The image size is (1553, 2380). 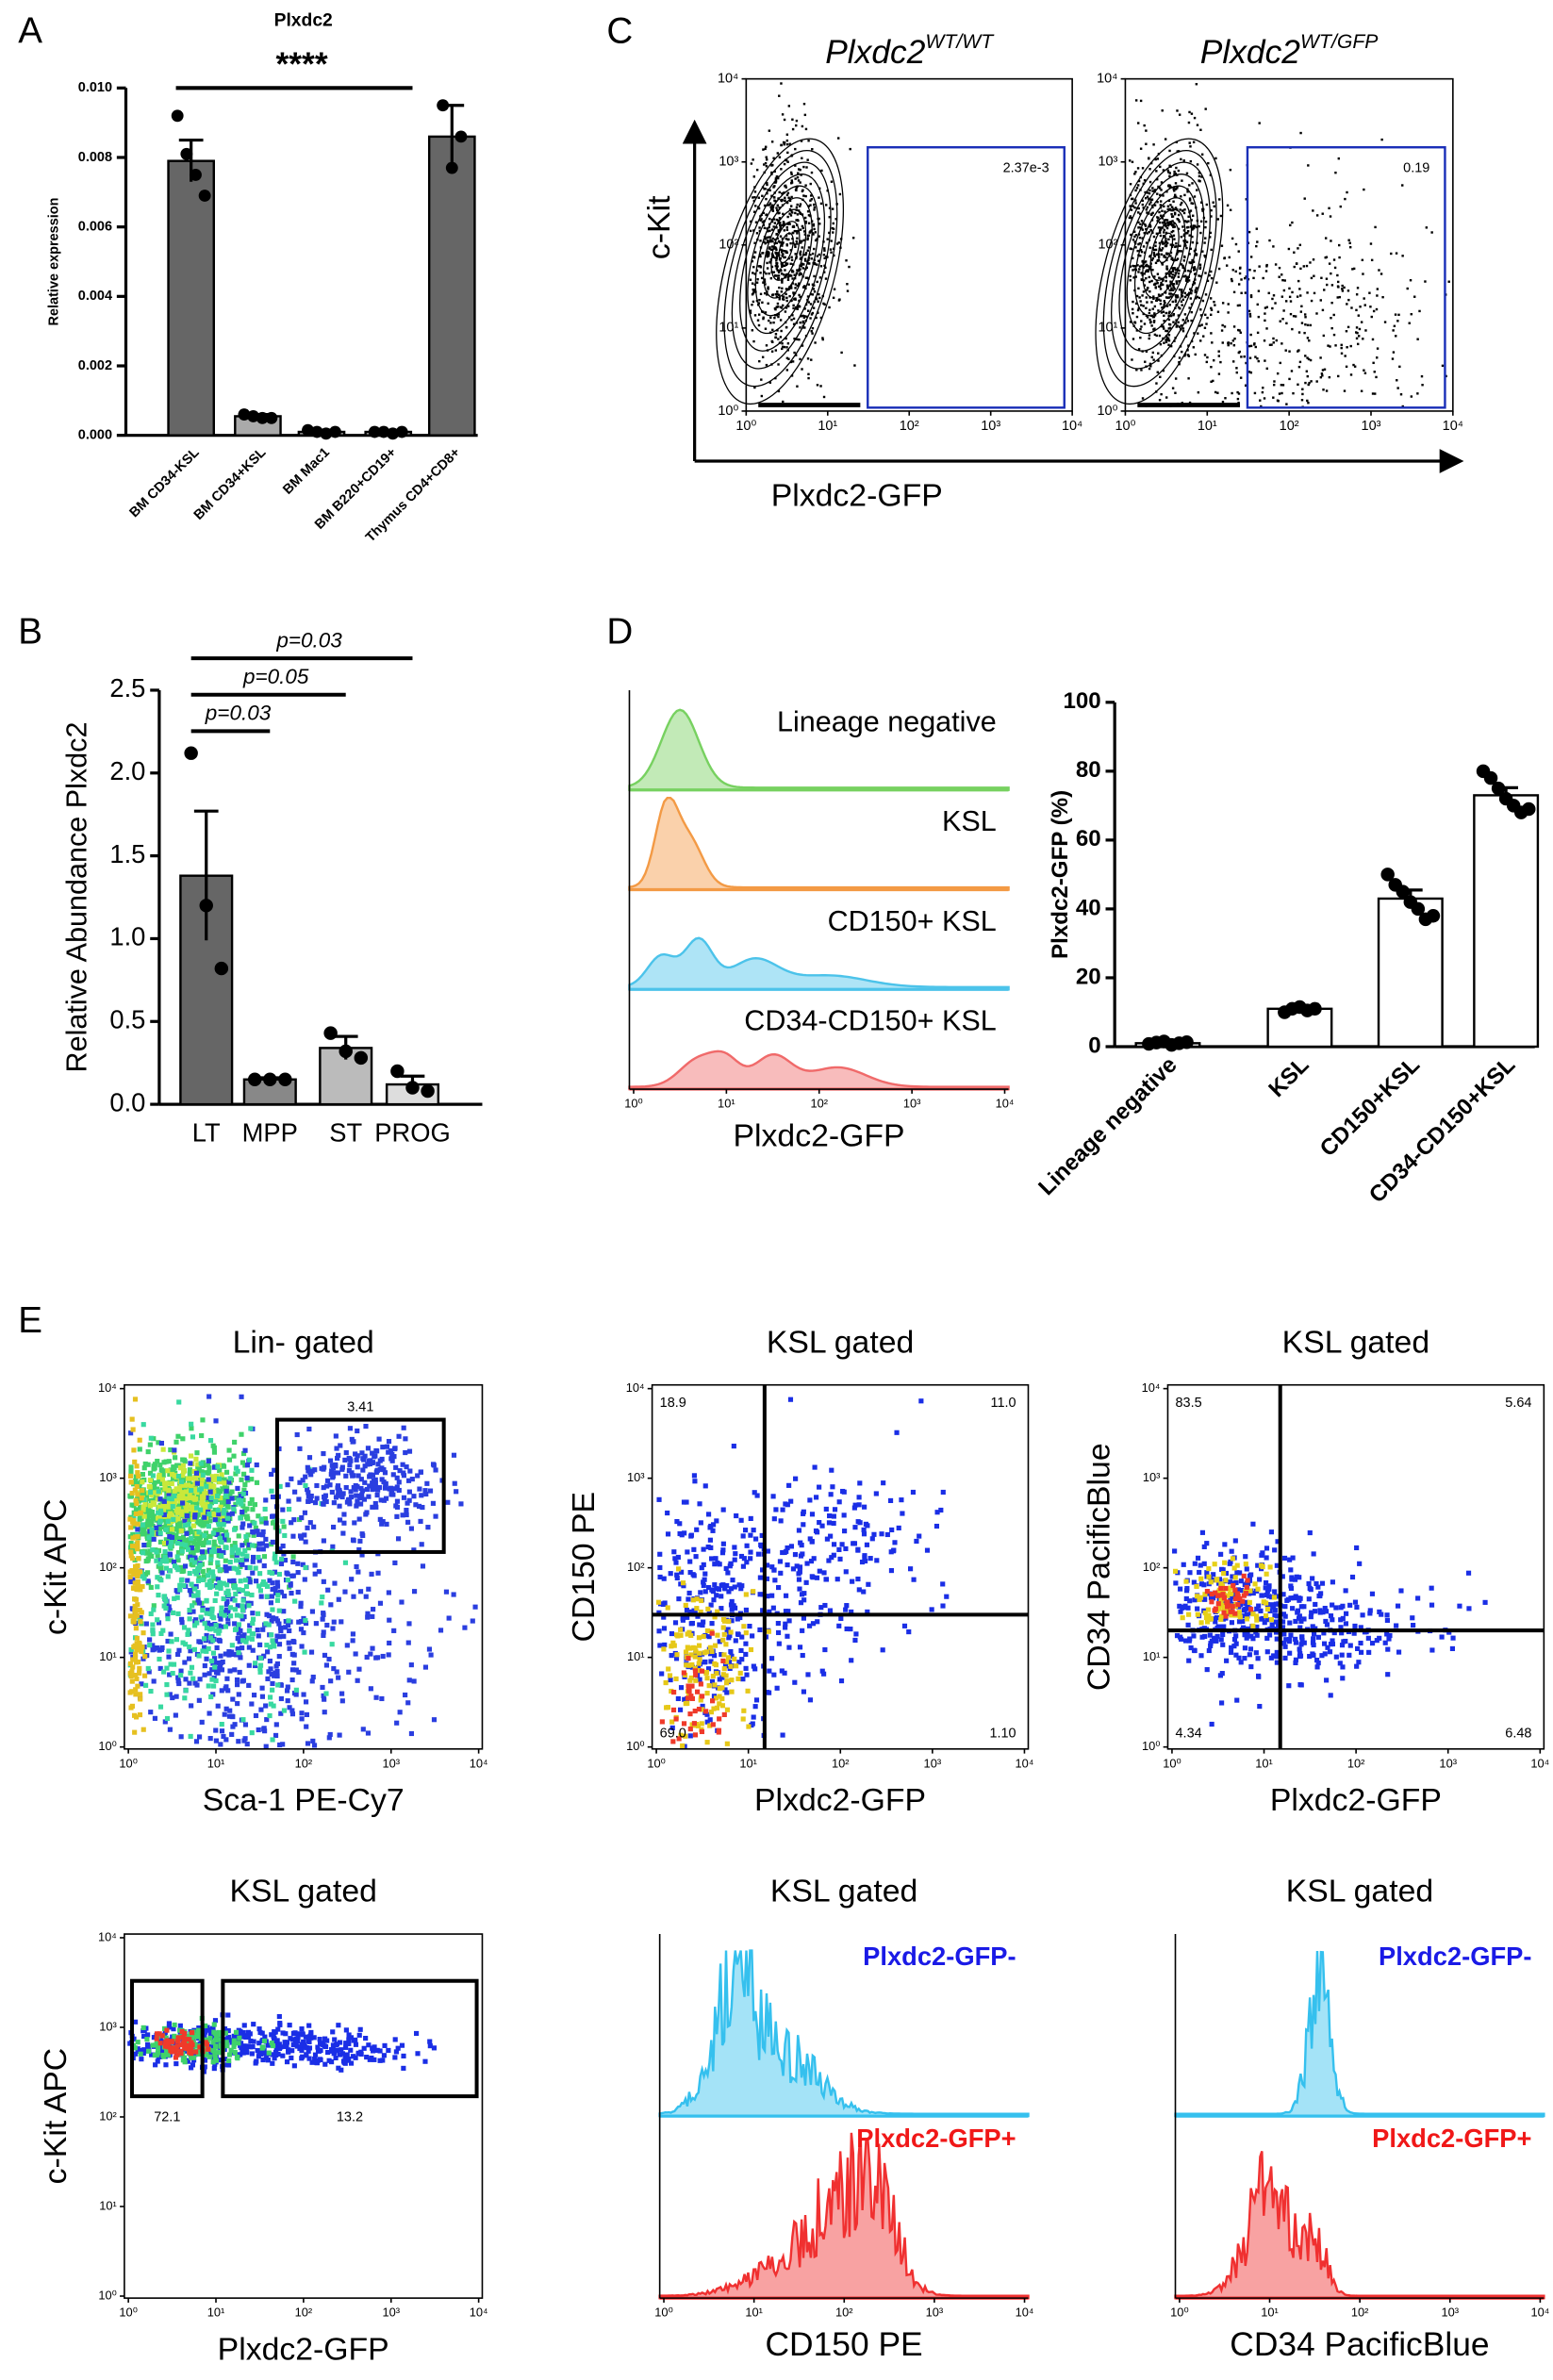 I want to click on y-tick-label: 0.010, so click(x=95, y=87).